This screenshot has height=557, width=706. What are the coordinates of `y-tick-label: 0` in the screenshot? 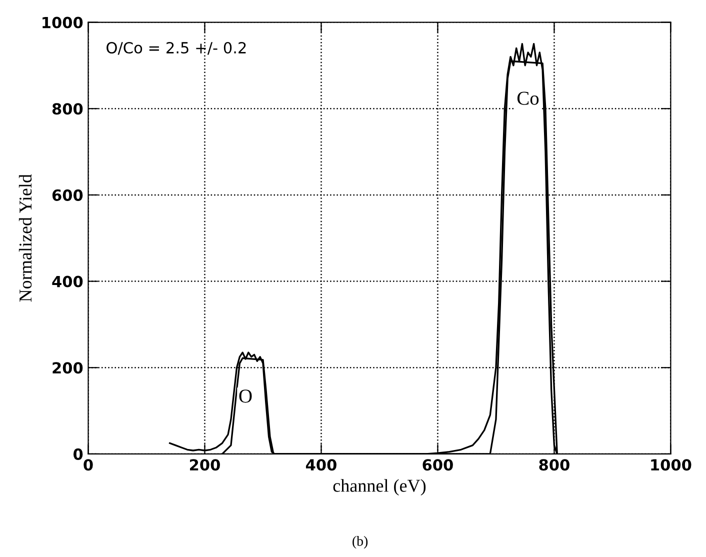 It's located at (78, 454).